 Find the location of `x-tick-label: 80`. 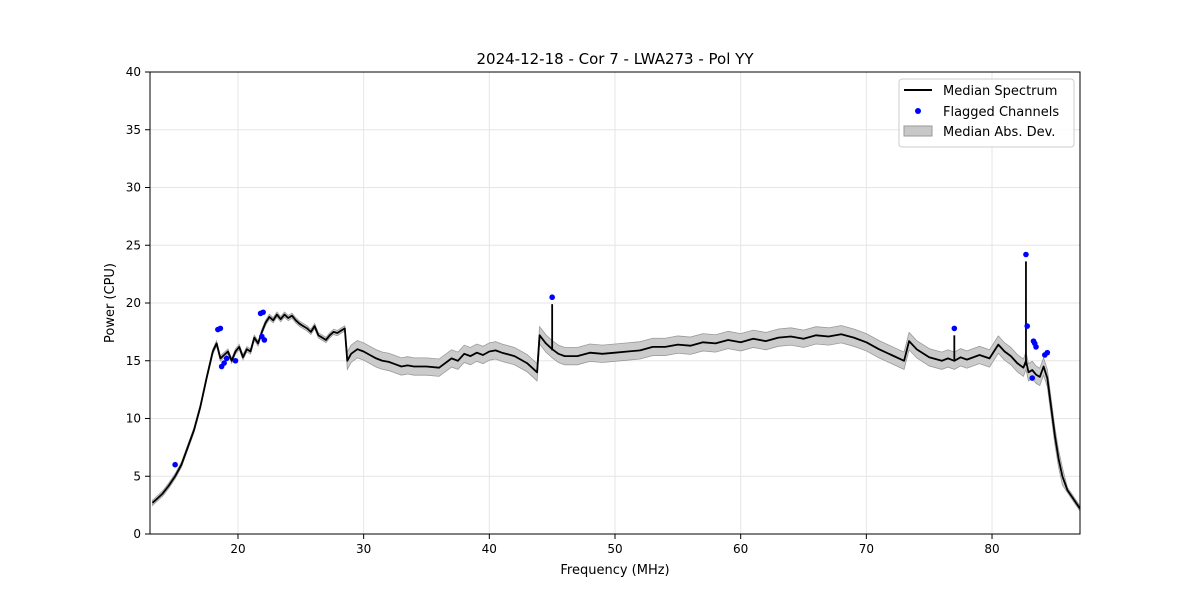

x-tick-label: 80 is located at coordinates (991, 549).